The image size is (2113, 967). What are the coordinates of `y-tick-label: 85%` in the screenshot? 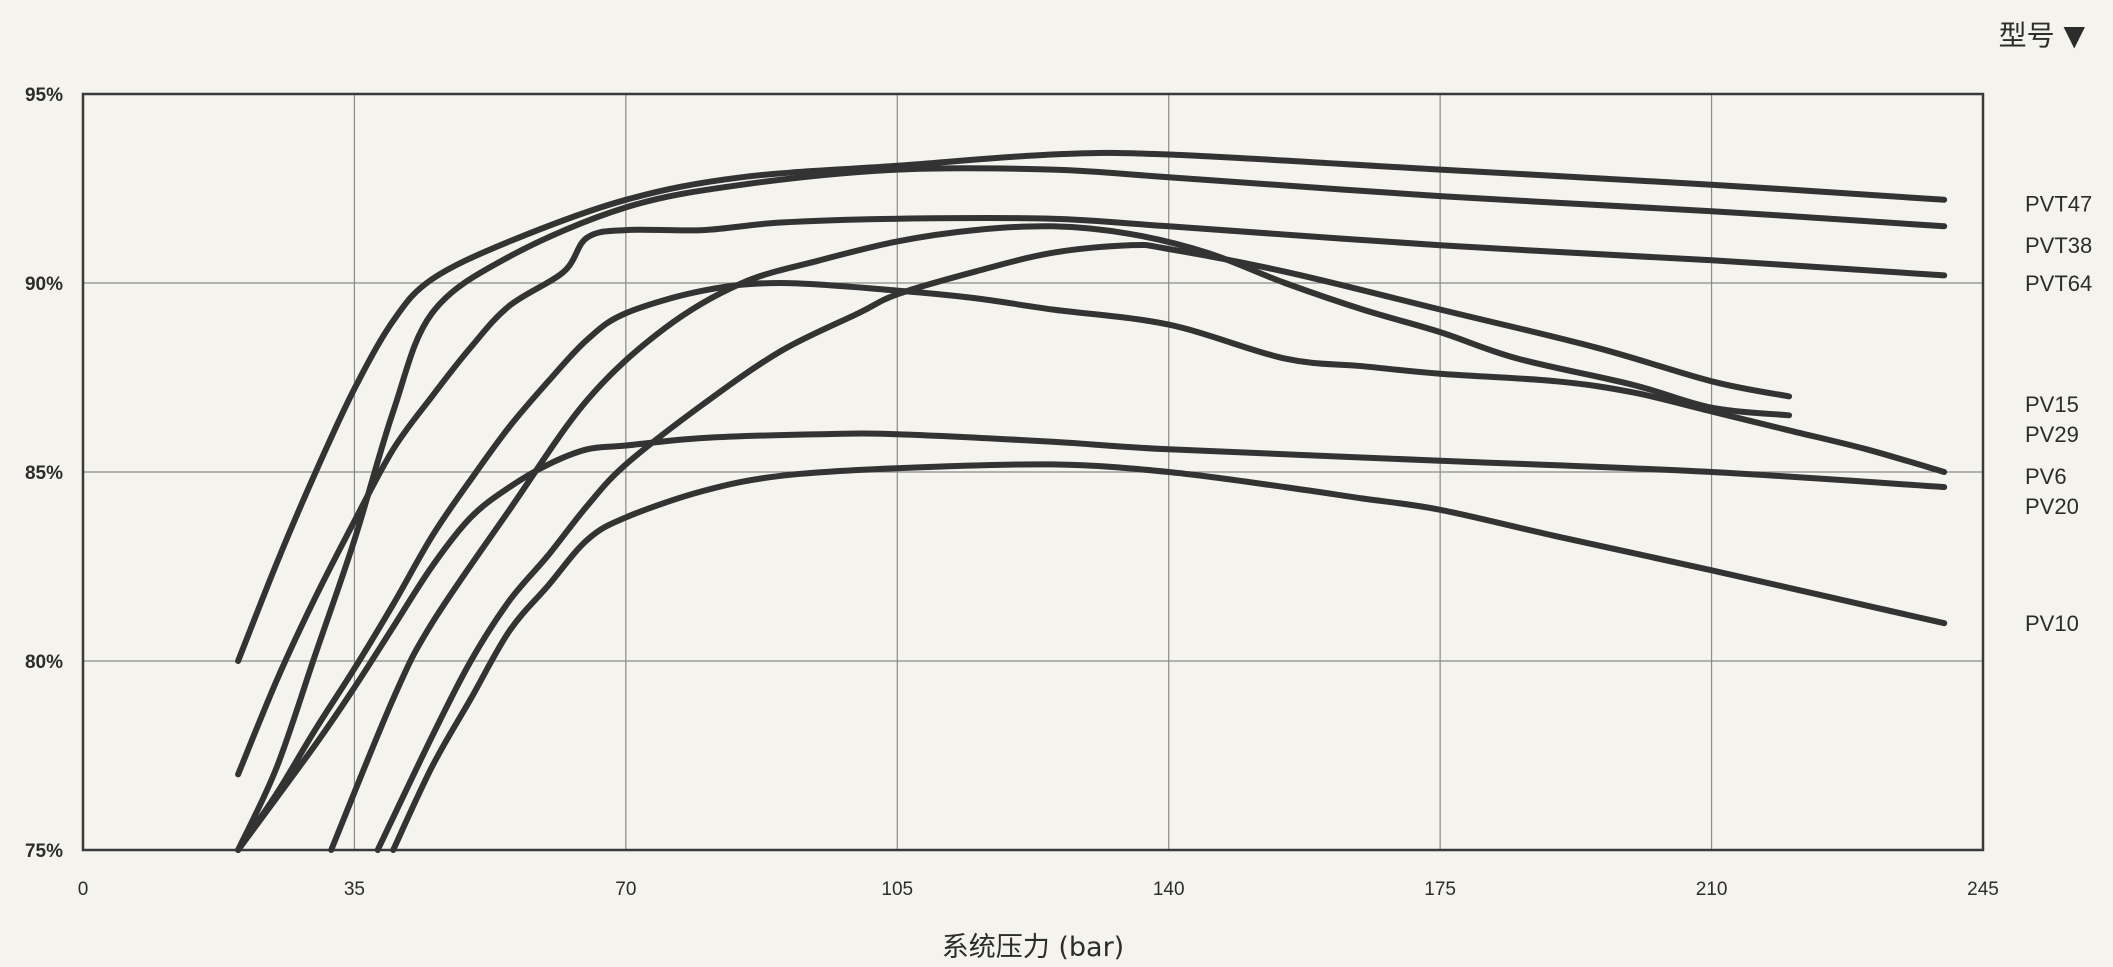 It's located at (44, 473).